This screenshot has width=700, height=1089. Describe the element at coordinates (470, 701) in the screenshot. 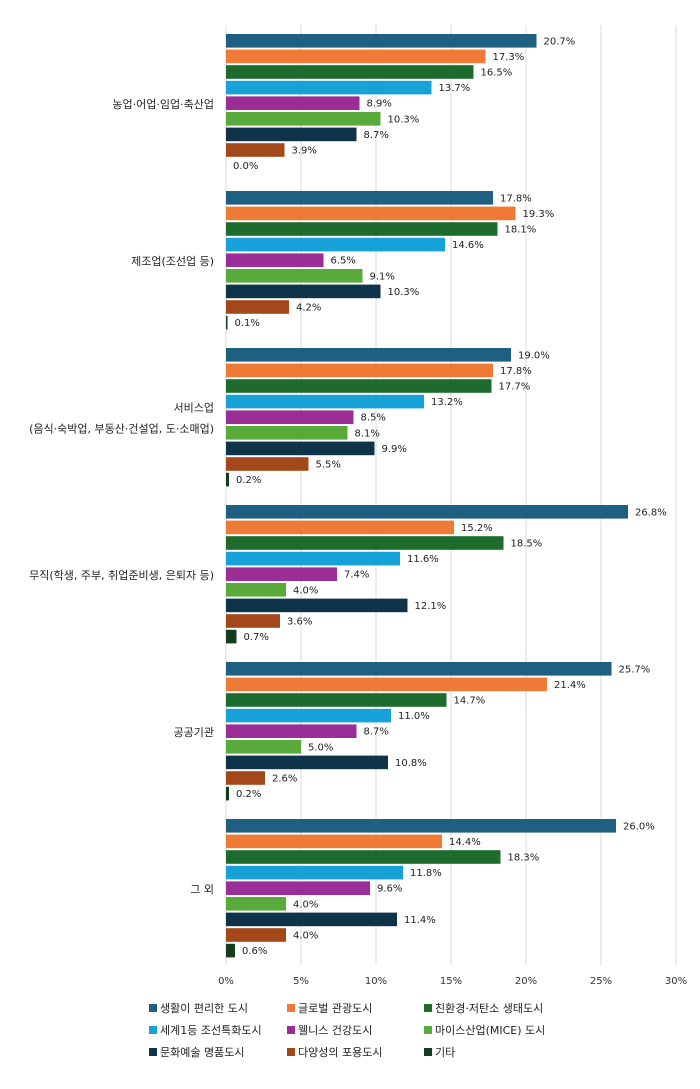

I see `data-label: 14.7%` at that location.